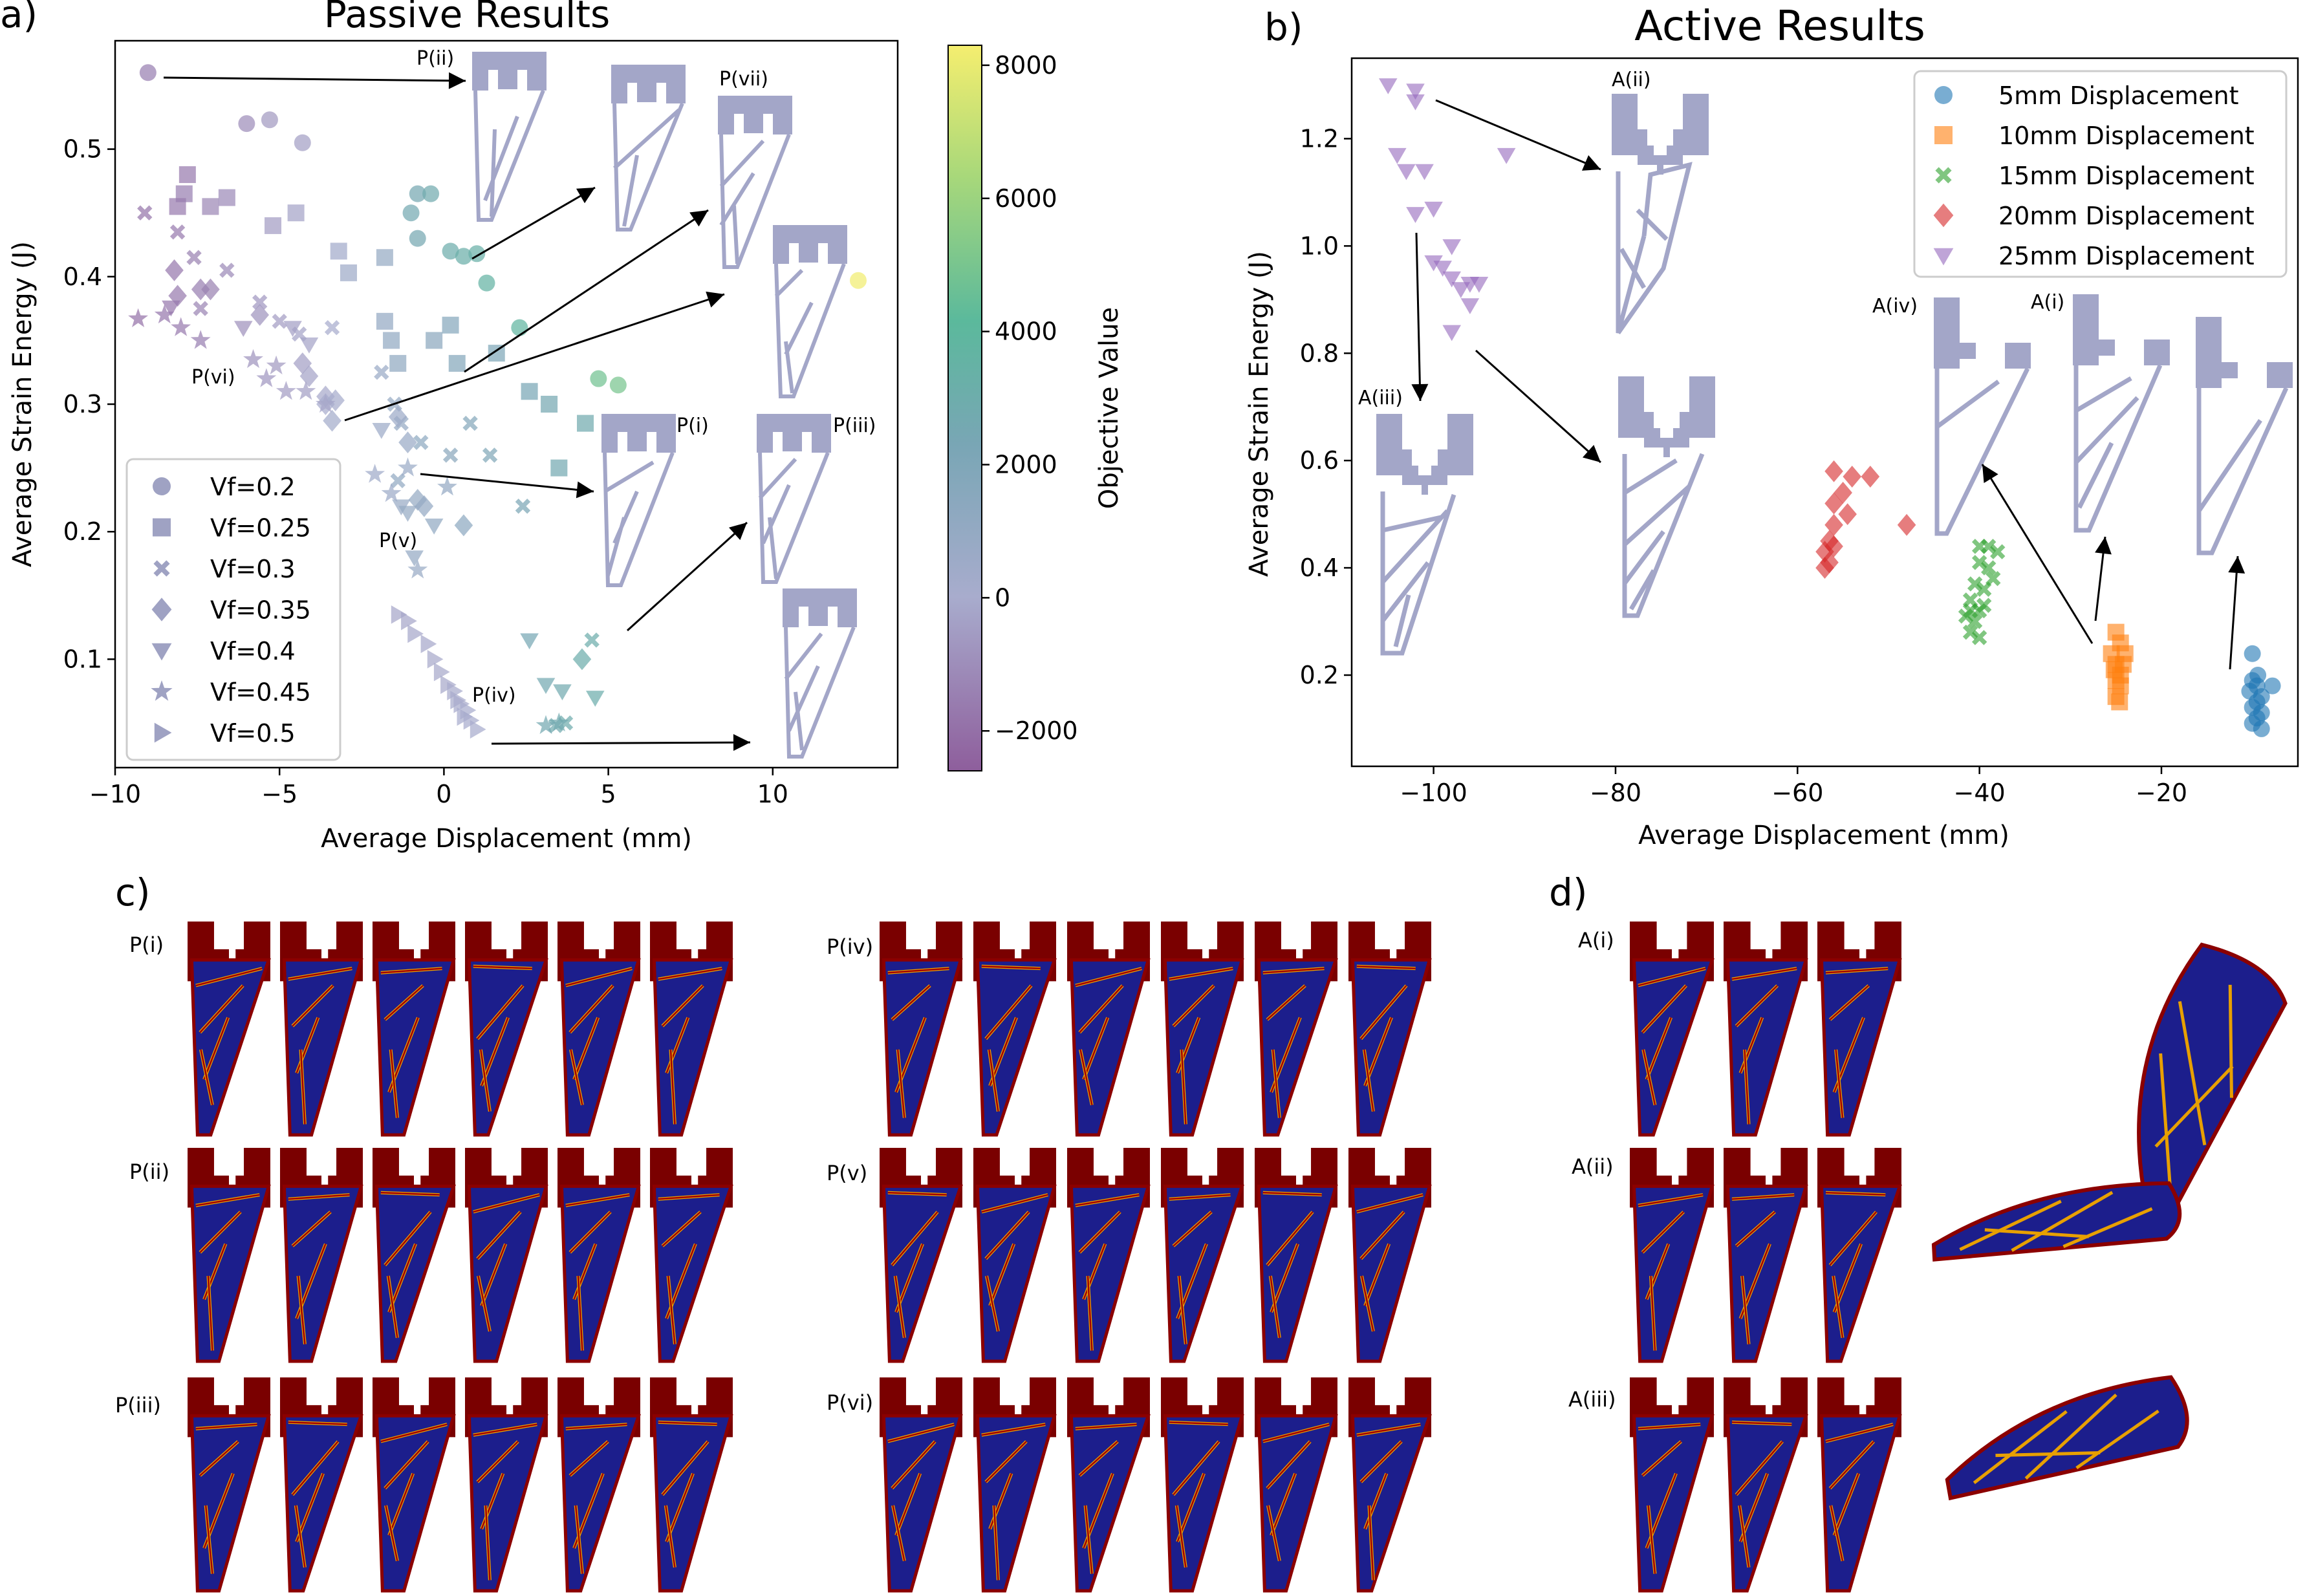  I want to click on x-tick-label: −100, so click(1434, 793).